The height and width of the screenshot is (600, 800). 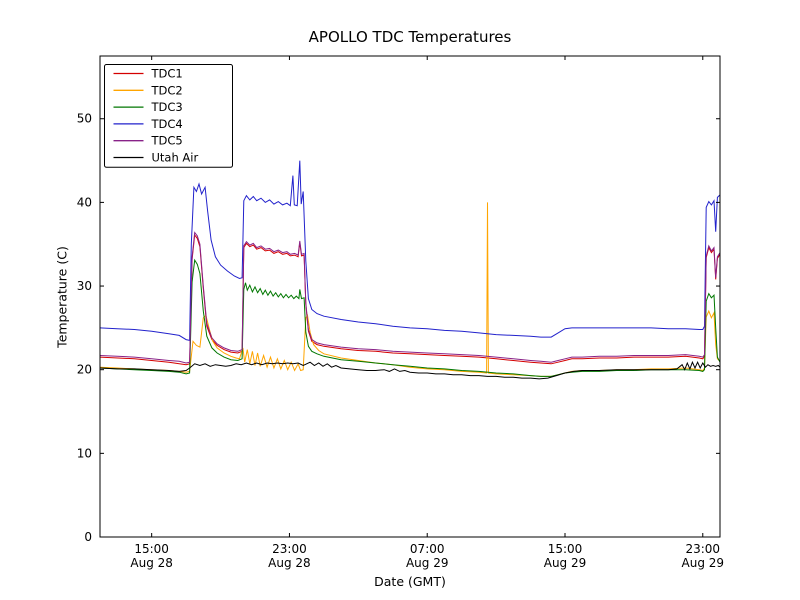 I want to click on chart-title: APOLLO TDC Temperatures, so click(x=410, y=37).